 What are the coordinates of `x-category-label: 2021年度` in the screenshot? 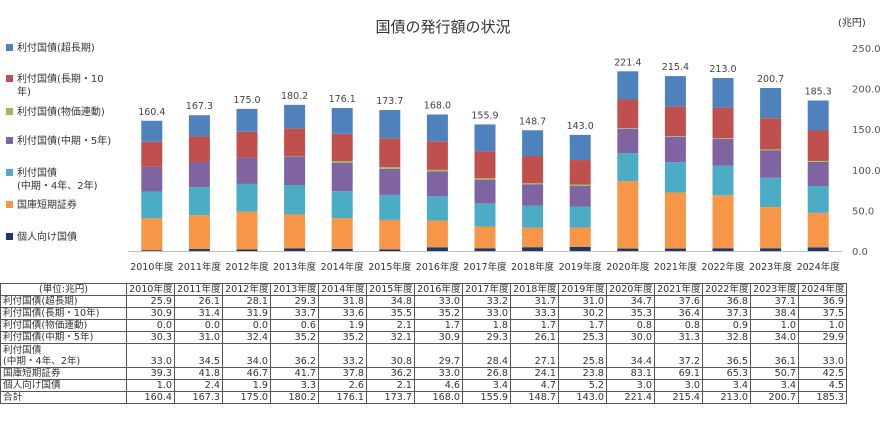 It's located at (676, 267).